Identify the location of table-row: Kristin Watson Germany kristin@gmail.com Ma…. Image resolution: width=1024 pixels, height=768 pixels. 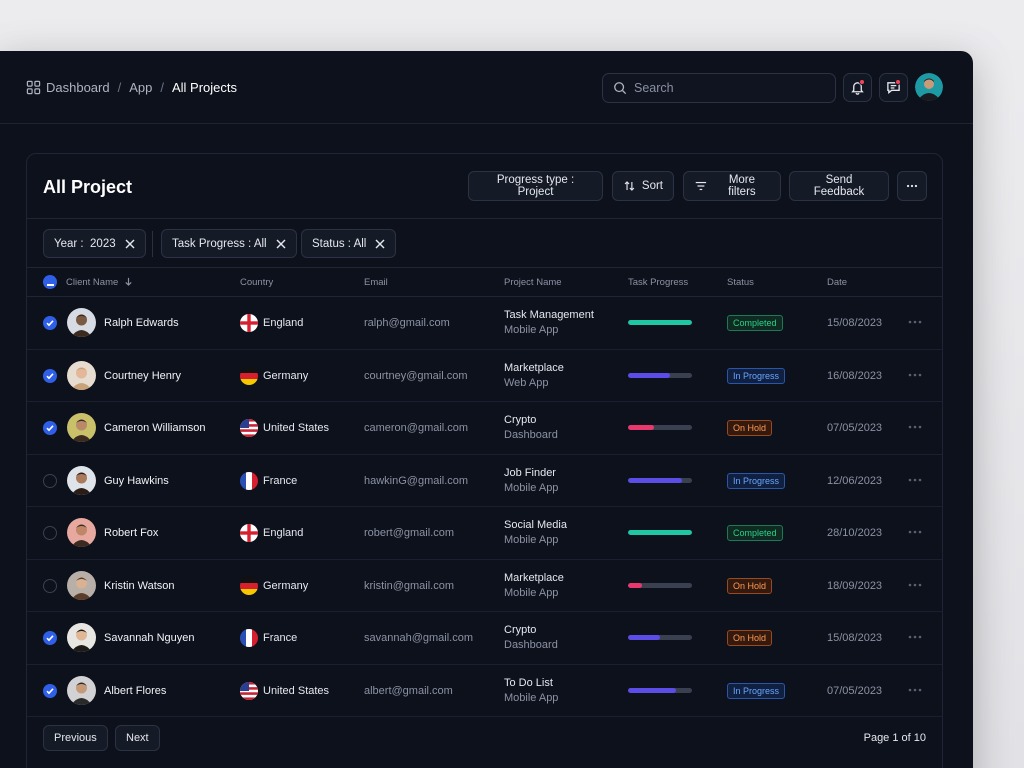
(484, 586).